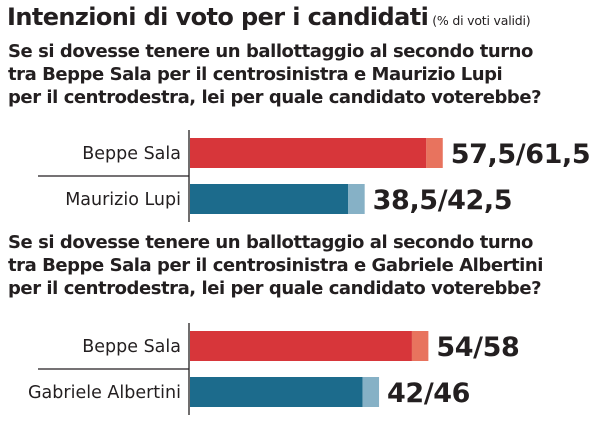  Describe the element at coordinates (521, 154) in the screenshot. I see `value-label: 57,5/61,5` at that location.